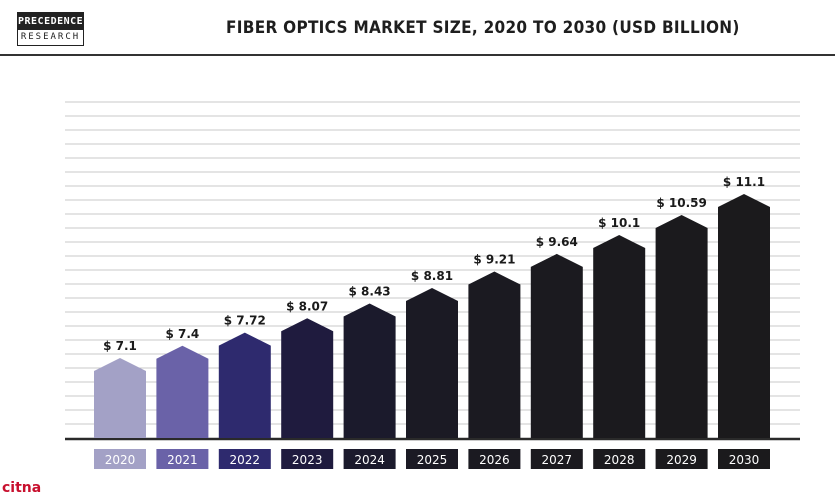 The image size is (835, 500). I want to click on x-tick-label: 2024, so click(369, 460).